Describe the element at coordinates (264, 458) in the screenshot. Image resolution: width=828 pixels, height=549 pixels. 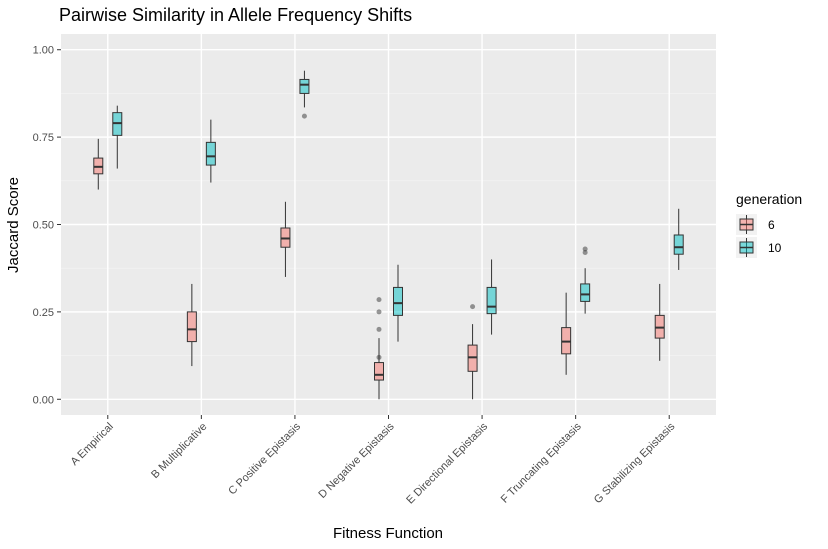
I see `x-tick-label: C Positive Epistasis` at that location.